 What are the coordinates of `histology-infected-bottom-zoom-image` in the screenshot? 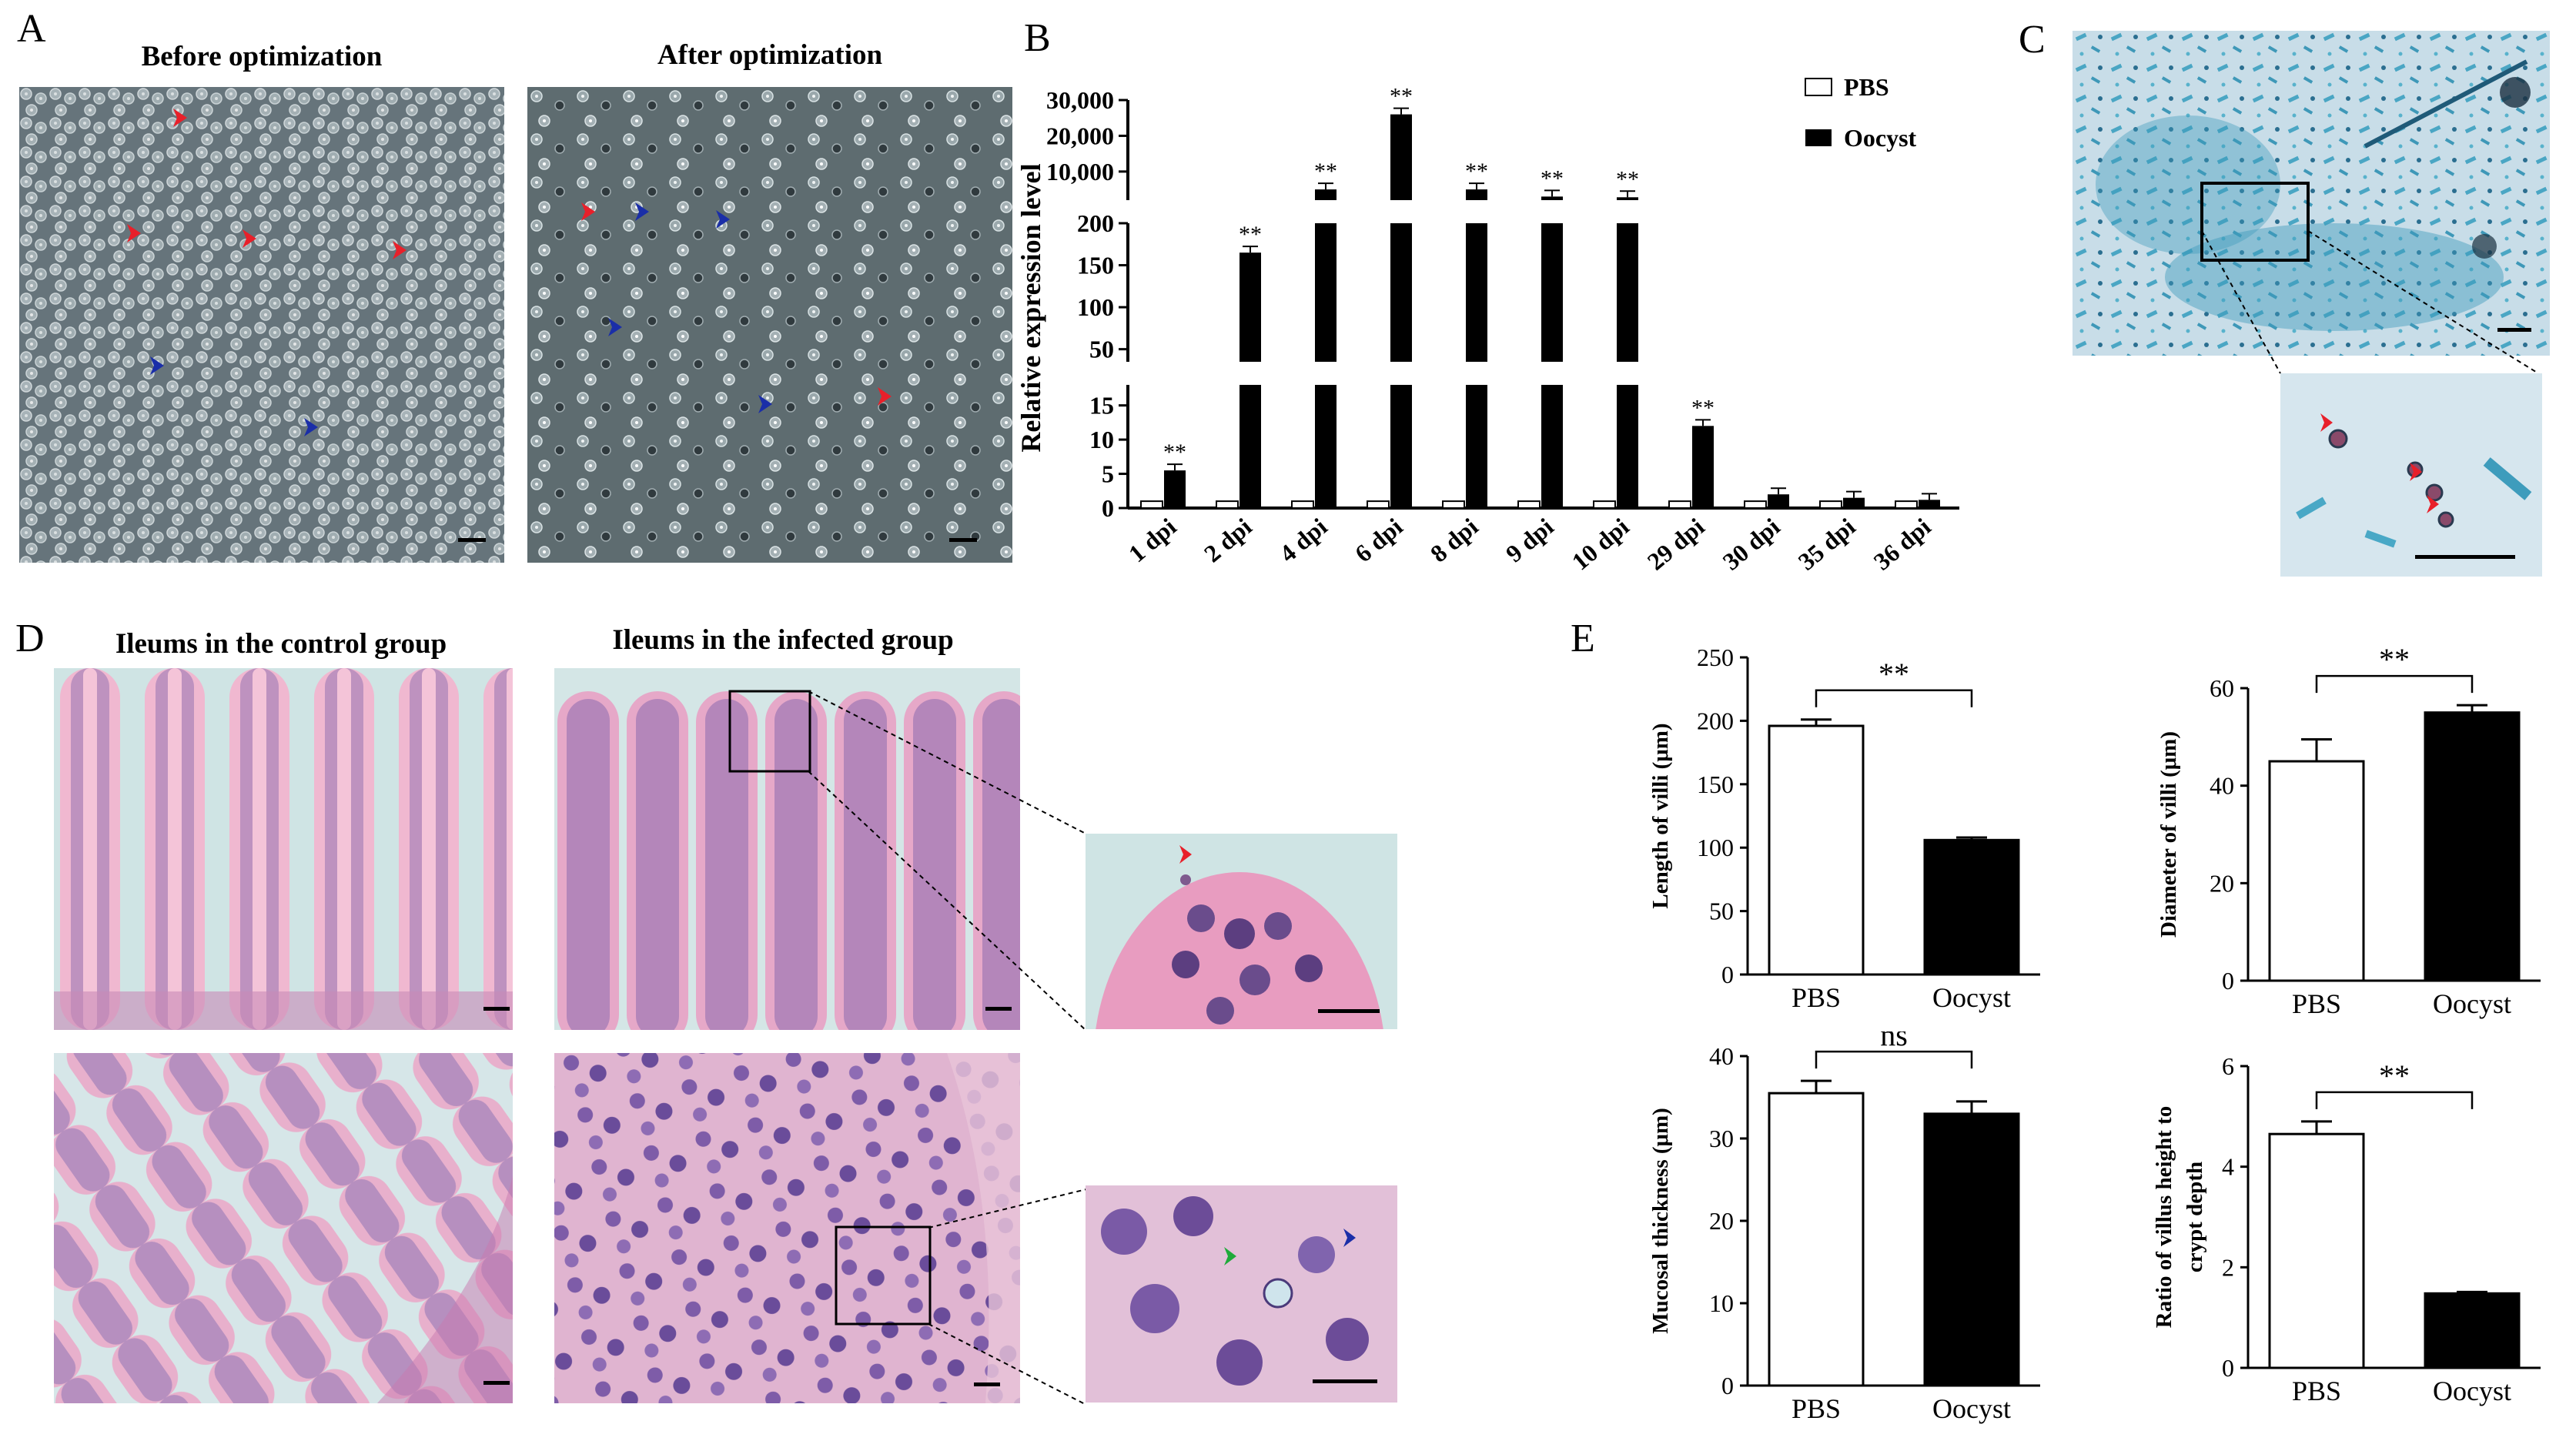 It's located at (1241, 1294).